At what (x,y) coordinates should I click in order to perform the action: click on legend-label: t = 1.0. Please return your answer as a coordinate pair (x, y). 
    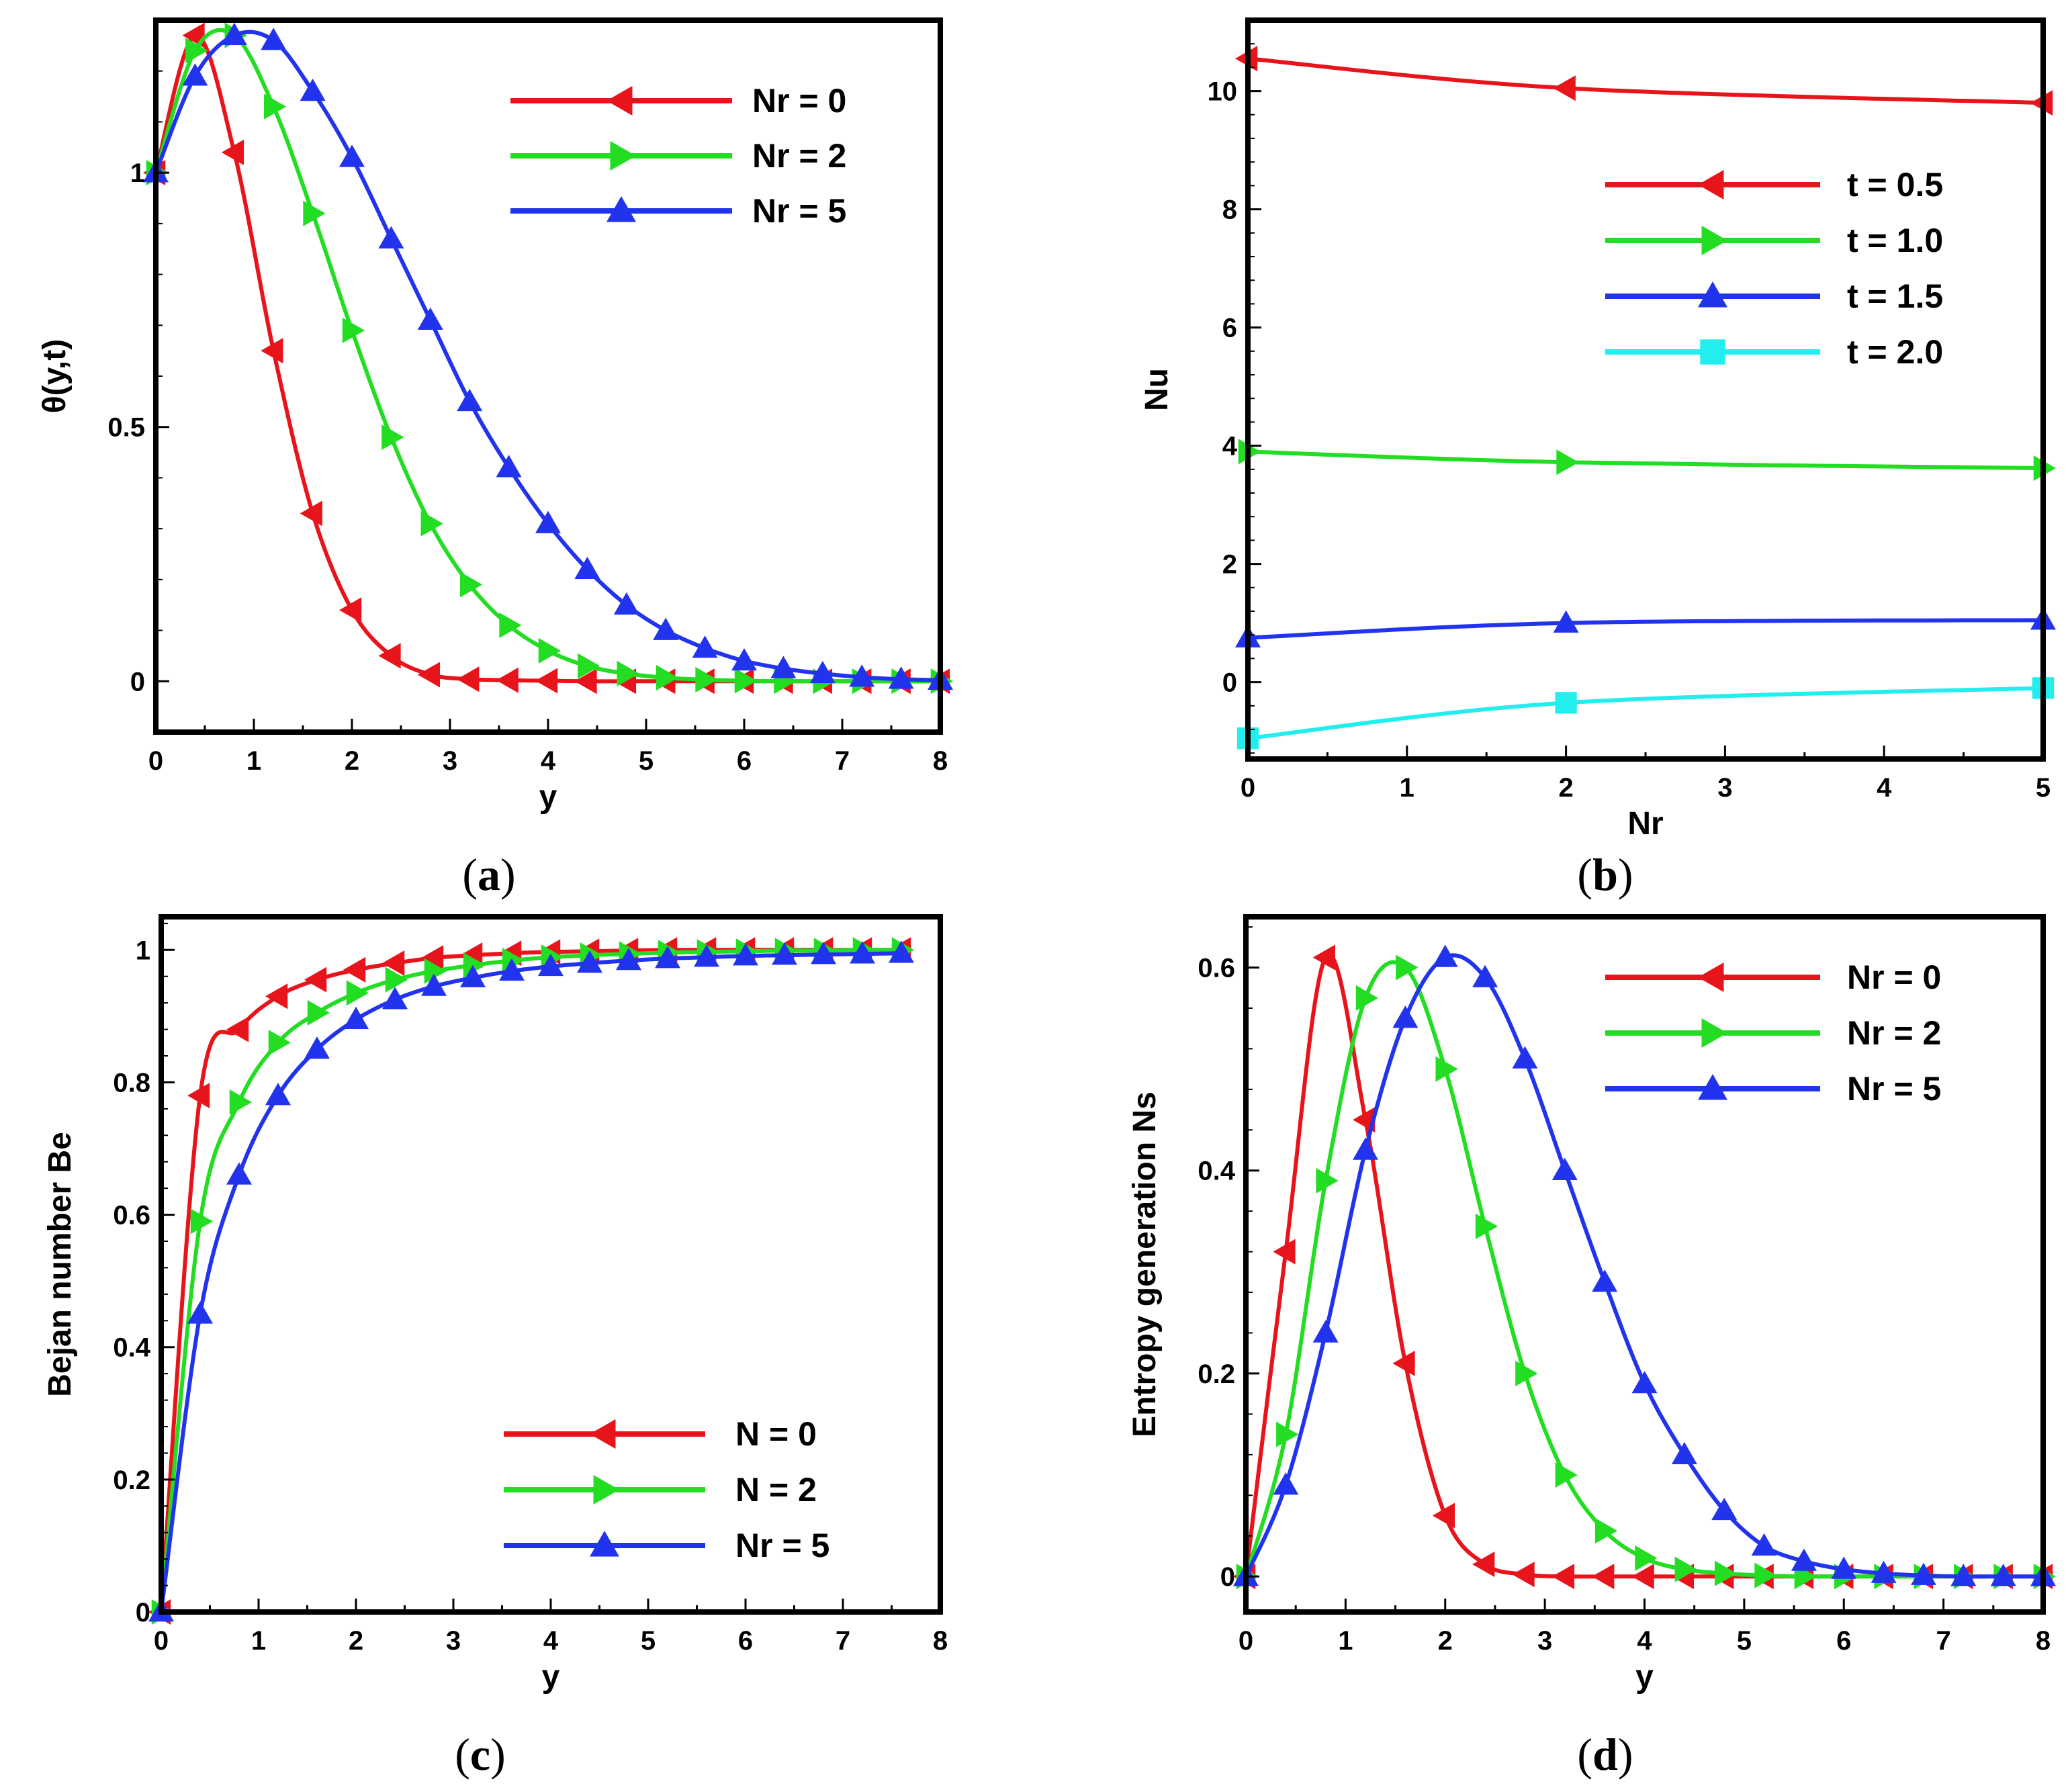
    Looking at the image, I should click on (1895, 240).